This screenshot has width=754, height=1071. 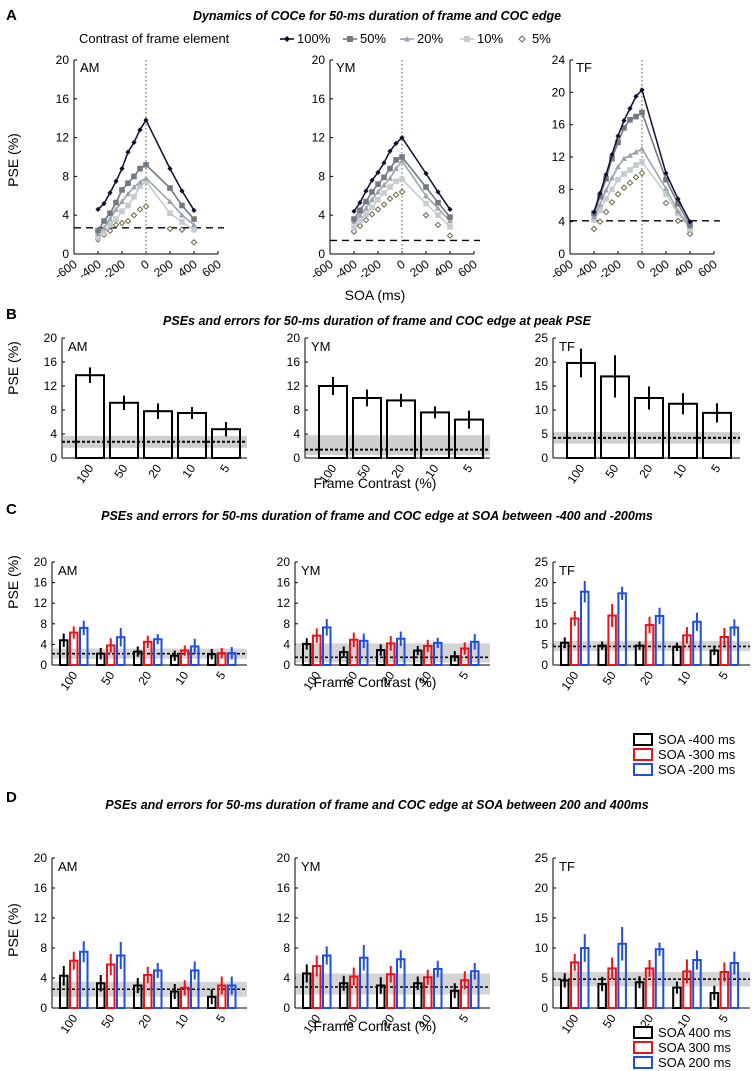 I want to click on series-50pct, so click(x=402, y=188).